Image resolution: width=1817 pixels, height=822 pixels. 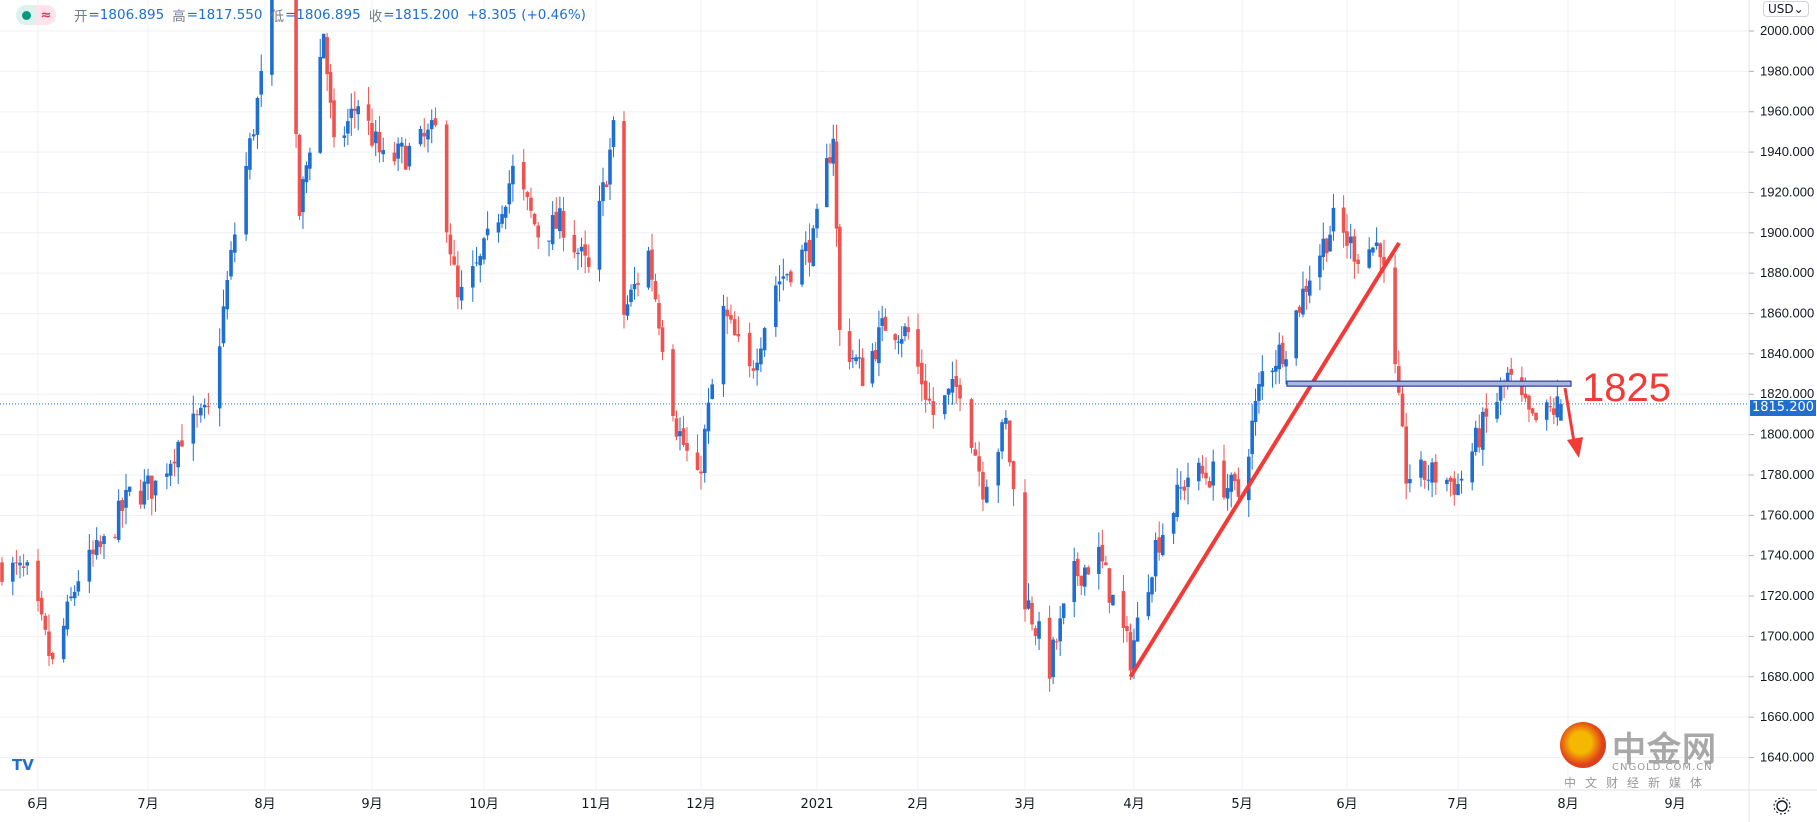 I want to click on y-tick-label: 1700.000, so click(x=1787, y=635).